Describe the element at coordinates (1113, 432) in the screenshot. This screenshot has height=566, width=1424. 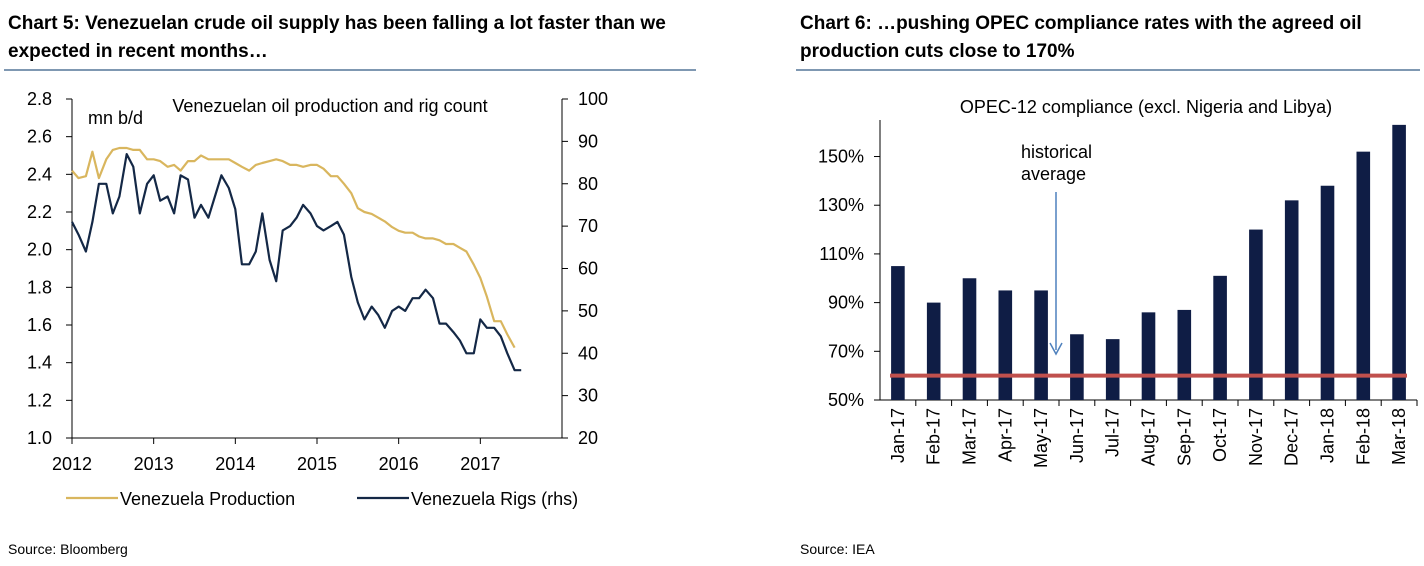
I see `chart6-x-tick-label: Jul-17` at that location.